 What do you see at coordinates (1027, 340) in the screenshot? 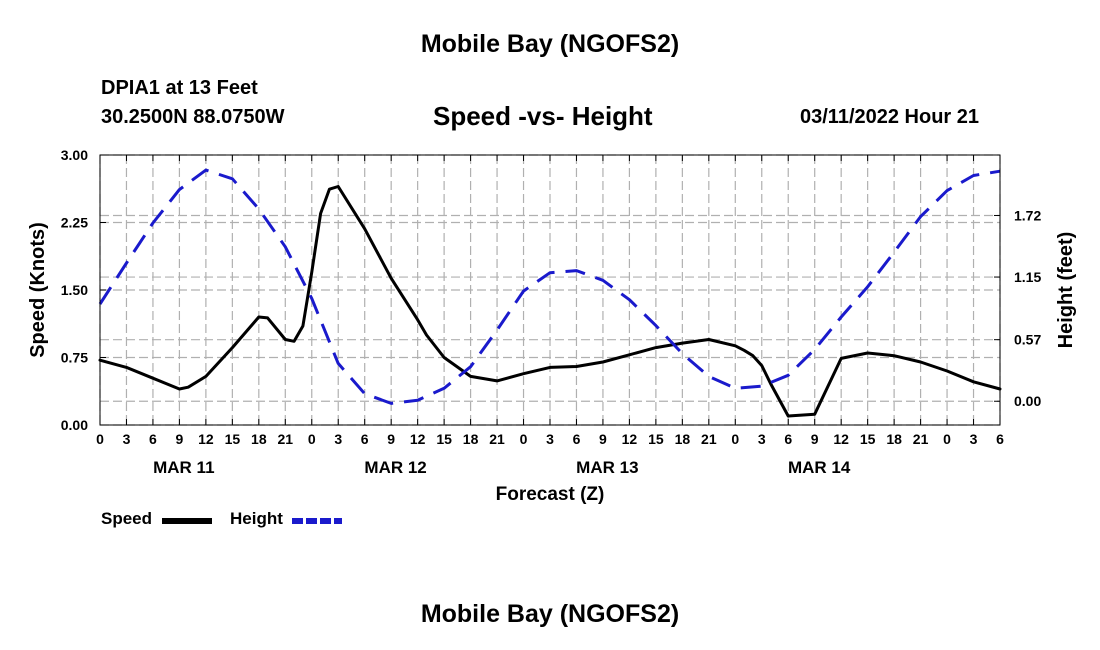
I see `y2-tick-label: 0.57` at bounding box center [1027, 340].